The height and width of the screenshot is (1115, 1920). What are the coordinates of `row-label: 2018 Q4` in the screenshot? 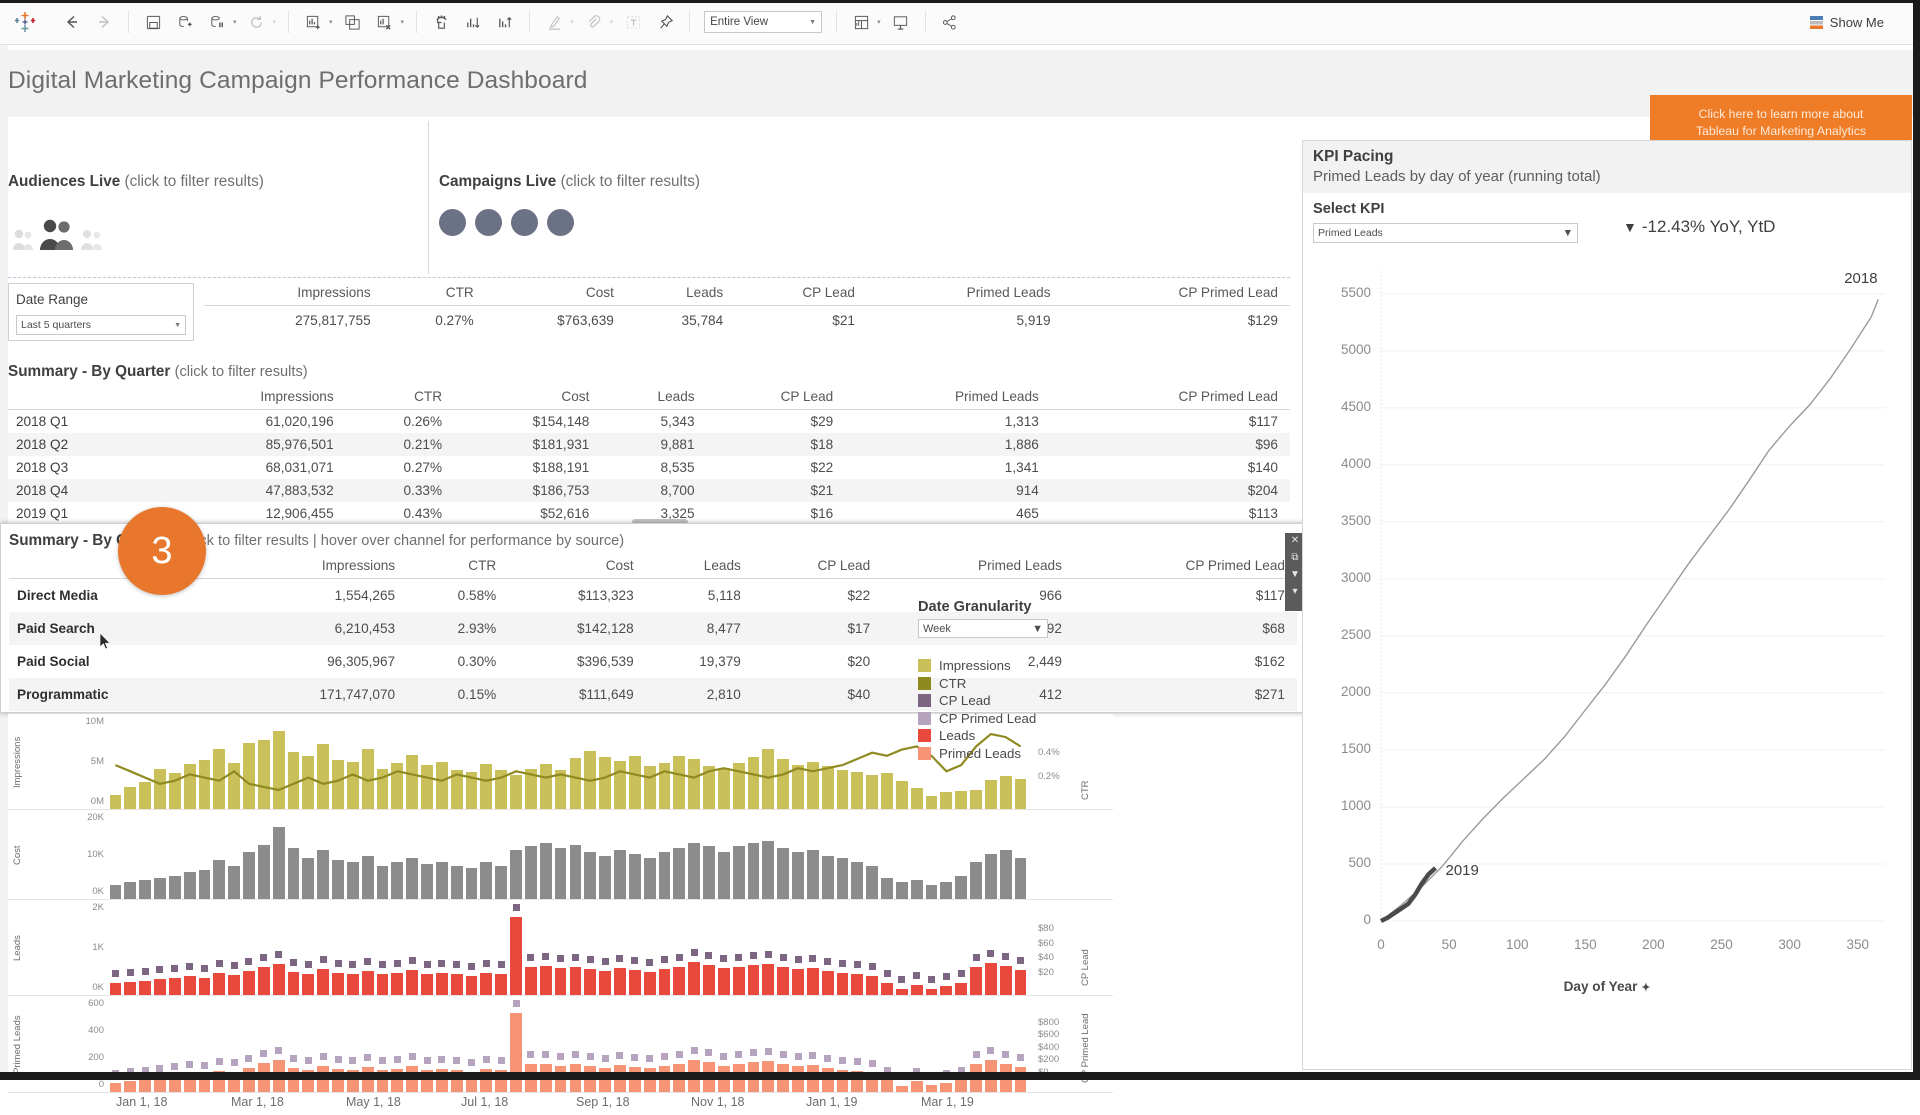 It's located at (85, 490).